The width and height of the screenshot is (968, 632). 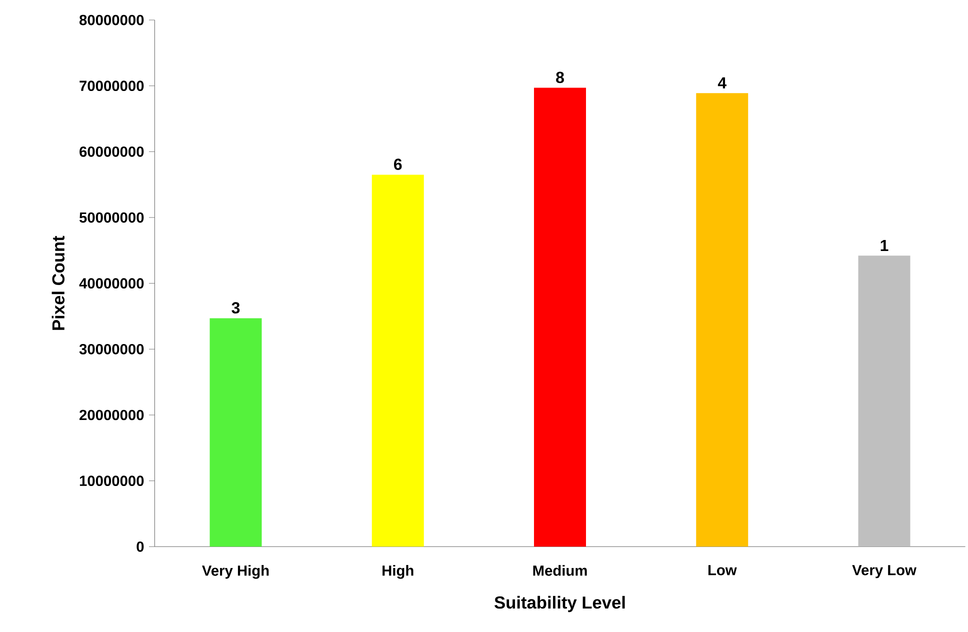 What do you see at coordinates (111, 217) in the screenshot?
I see `y-tick-label: 50000000` at bounding box center [111, 217].